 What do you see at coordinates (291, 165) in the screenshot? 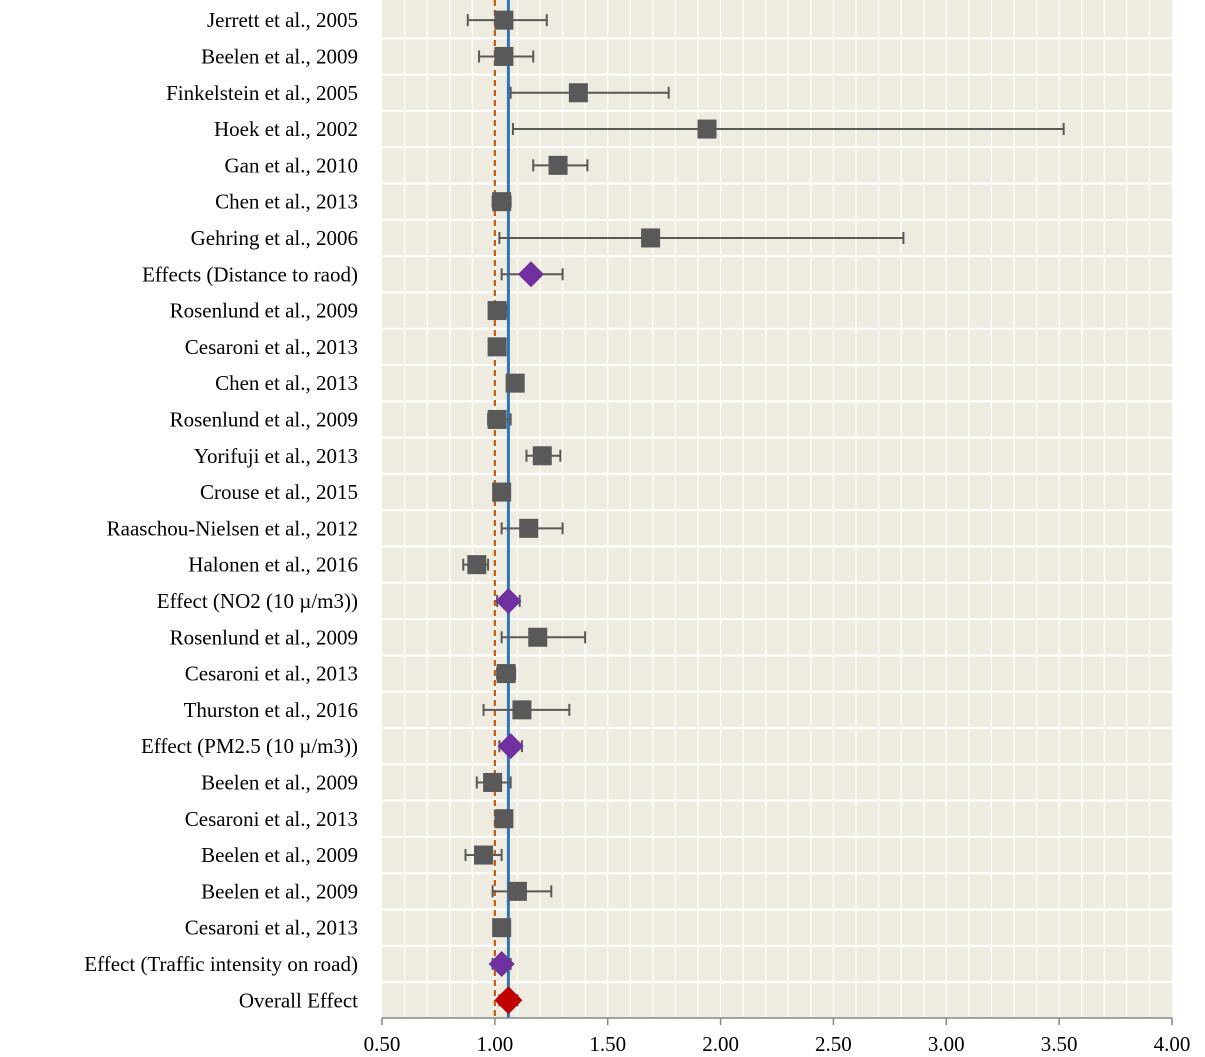
I see `row-label: Gan et al., 2010` at bounding box center [291, 165].